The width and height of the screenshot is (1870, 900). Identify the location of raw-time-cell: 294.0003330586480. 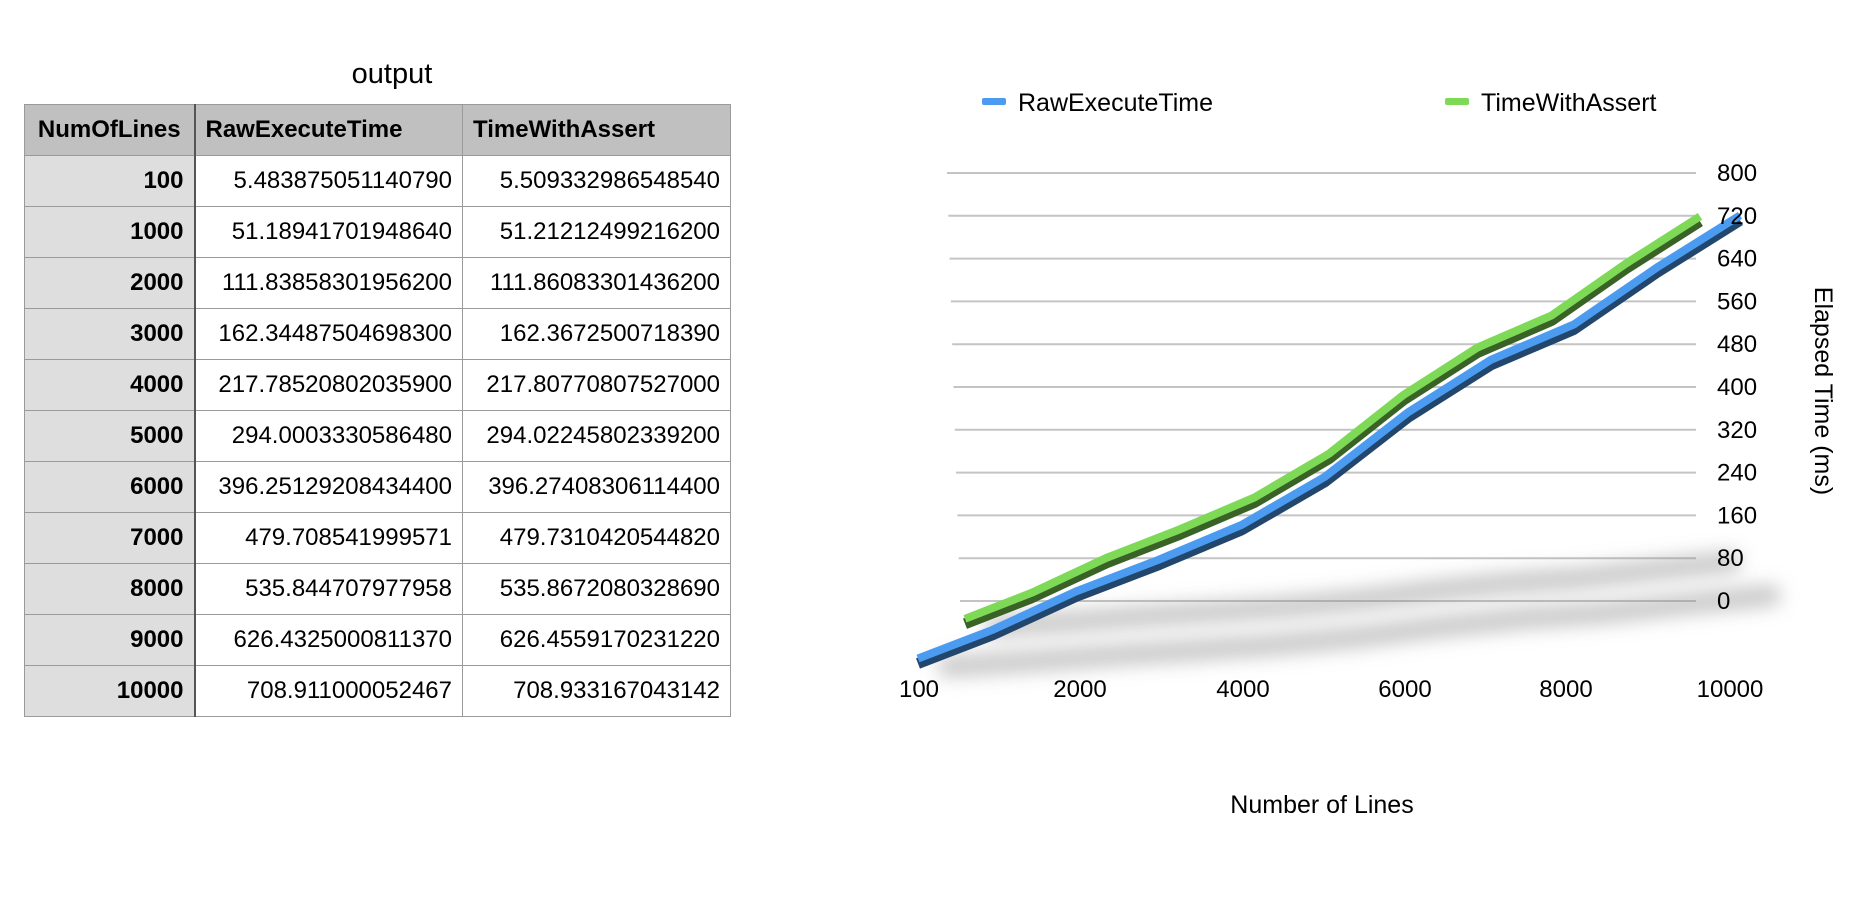
(328, 436).